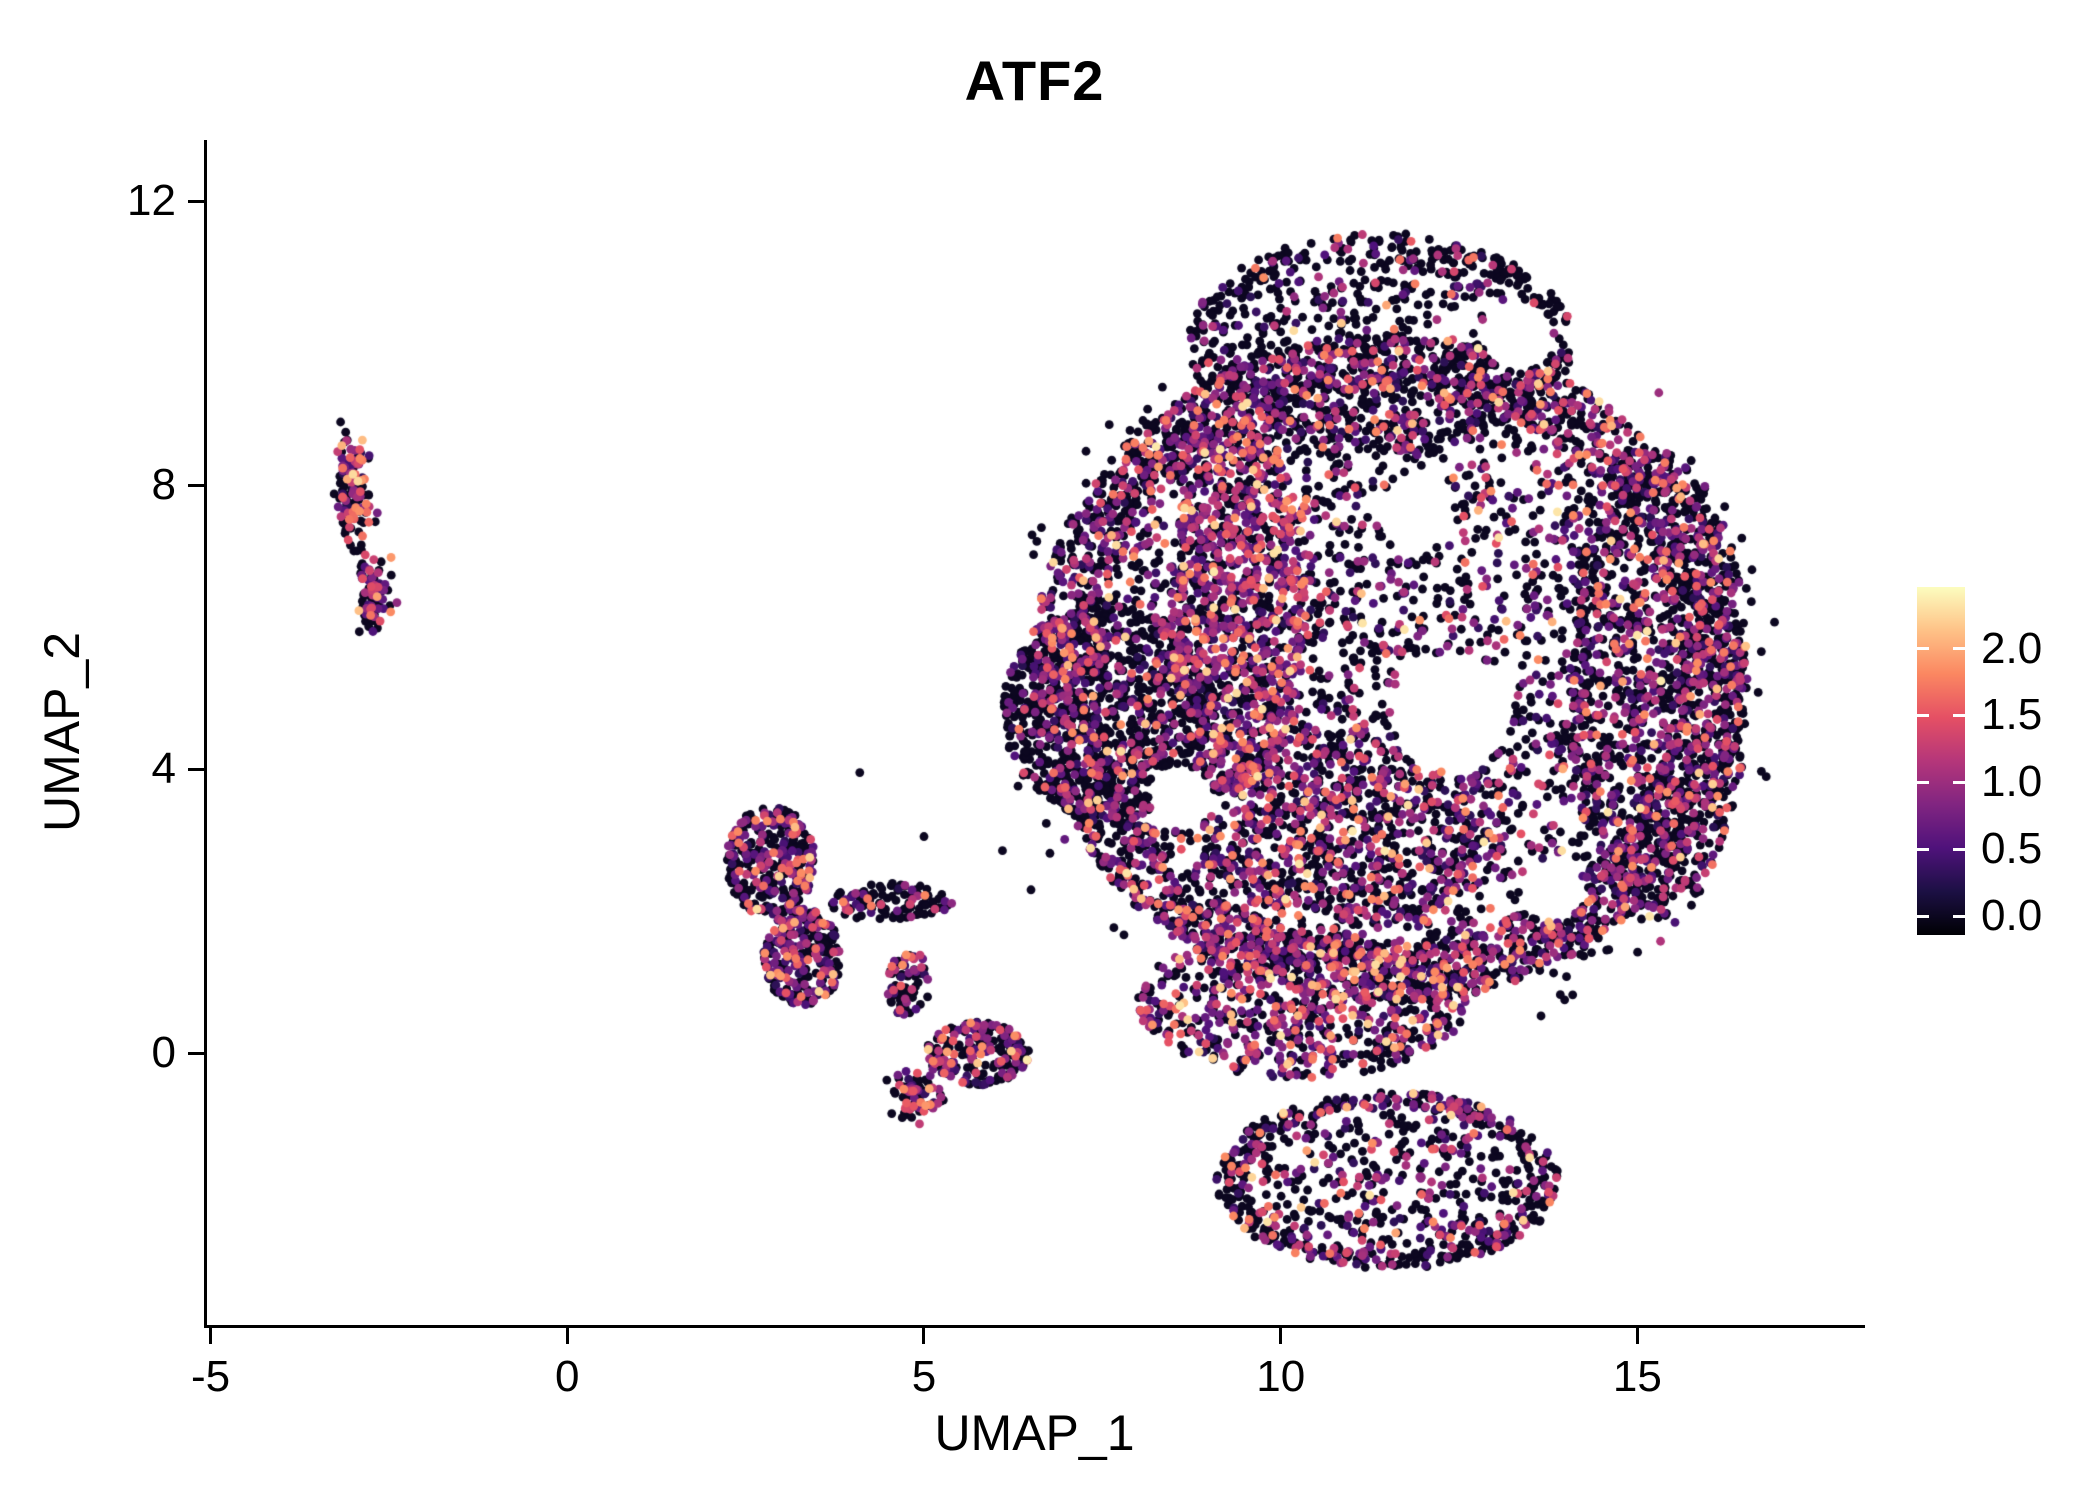 Image resolution: width=2100 pixels, height=1500 pixels. Describe the element at coordinates (1281, 1376) in the screenshot. I see `x-tick-label: 10` at that location.